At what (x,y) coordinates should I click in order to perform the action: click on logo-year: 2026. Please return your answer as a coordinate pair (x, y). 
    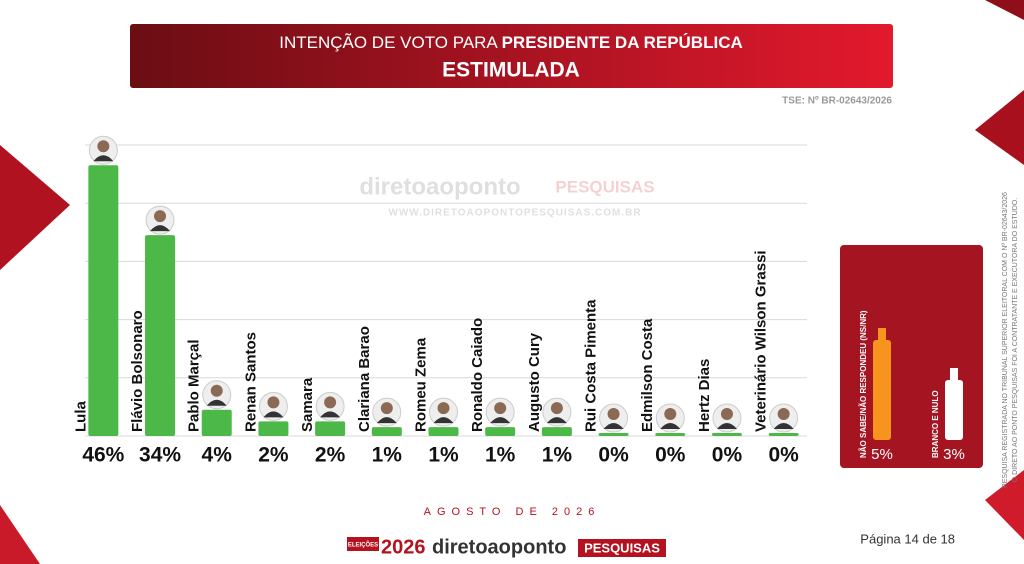
    Looking at the image, I should click on (403, 547).